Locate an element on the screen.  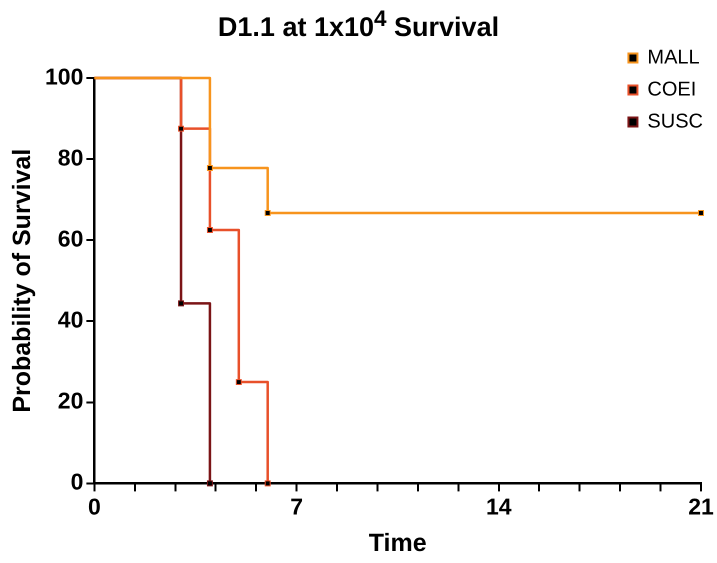
chart-title: D1.1 at 1x10$^{4}$ Survival is located at coordinates (358, 24).